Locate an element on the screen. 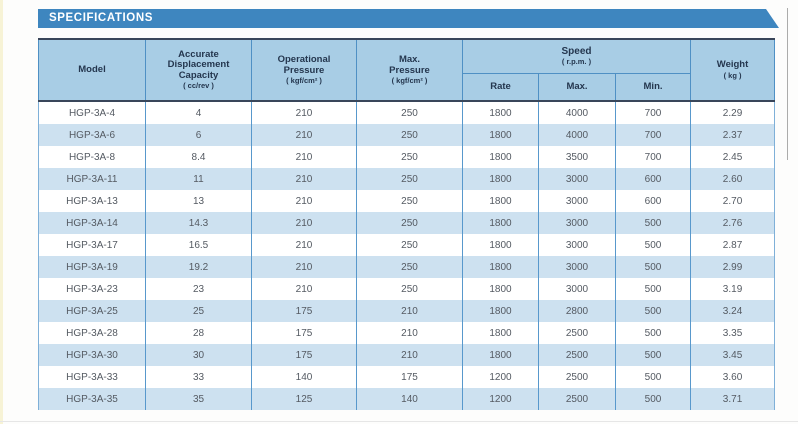 The height and width of the screenshot is (424, 798). cell-displacement-capacity: 13 is located at coordinates (198, 201).